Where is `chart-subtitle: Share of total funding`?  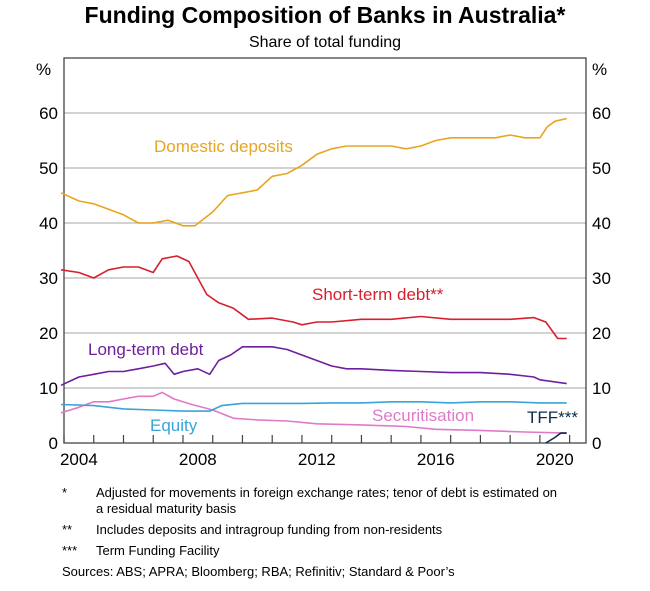 chart-subtitle: Share of total funding is located at coordinates (325, 42).